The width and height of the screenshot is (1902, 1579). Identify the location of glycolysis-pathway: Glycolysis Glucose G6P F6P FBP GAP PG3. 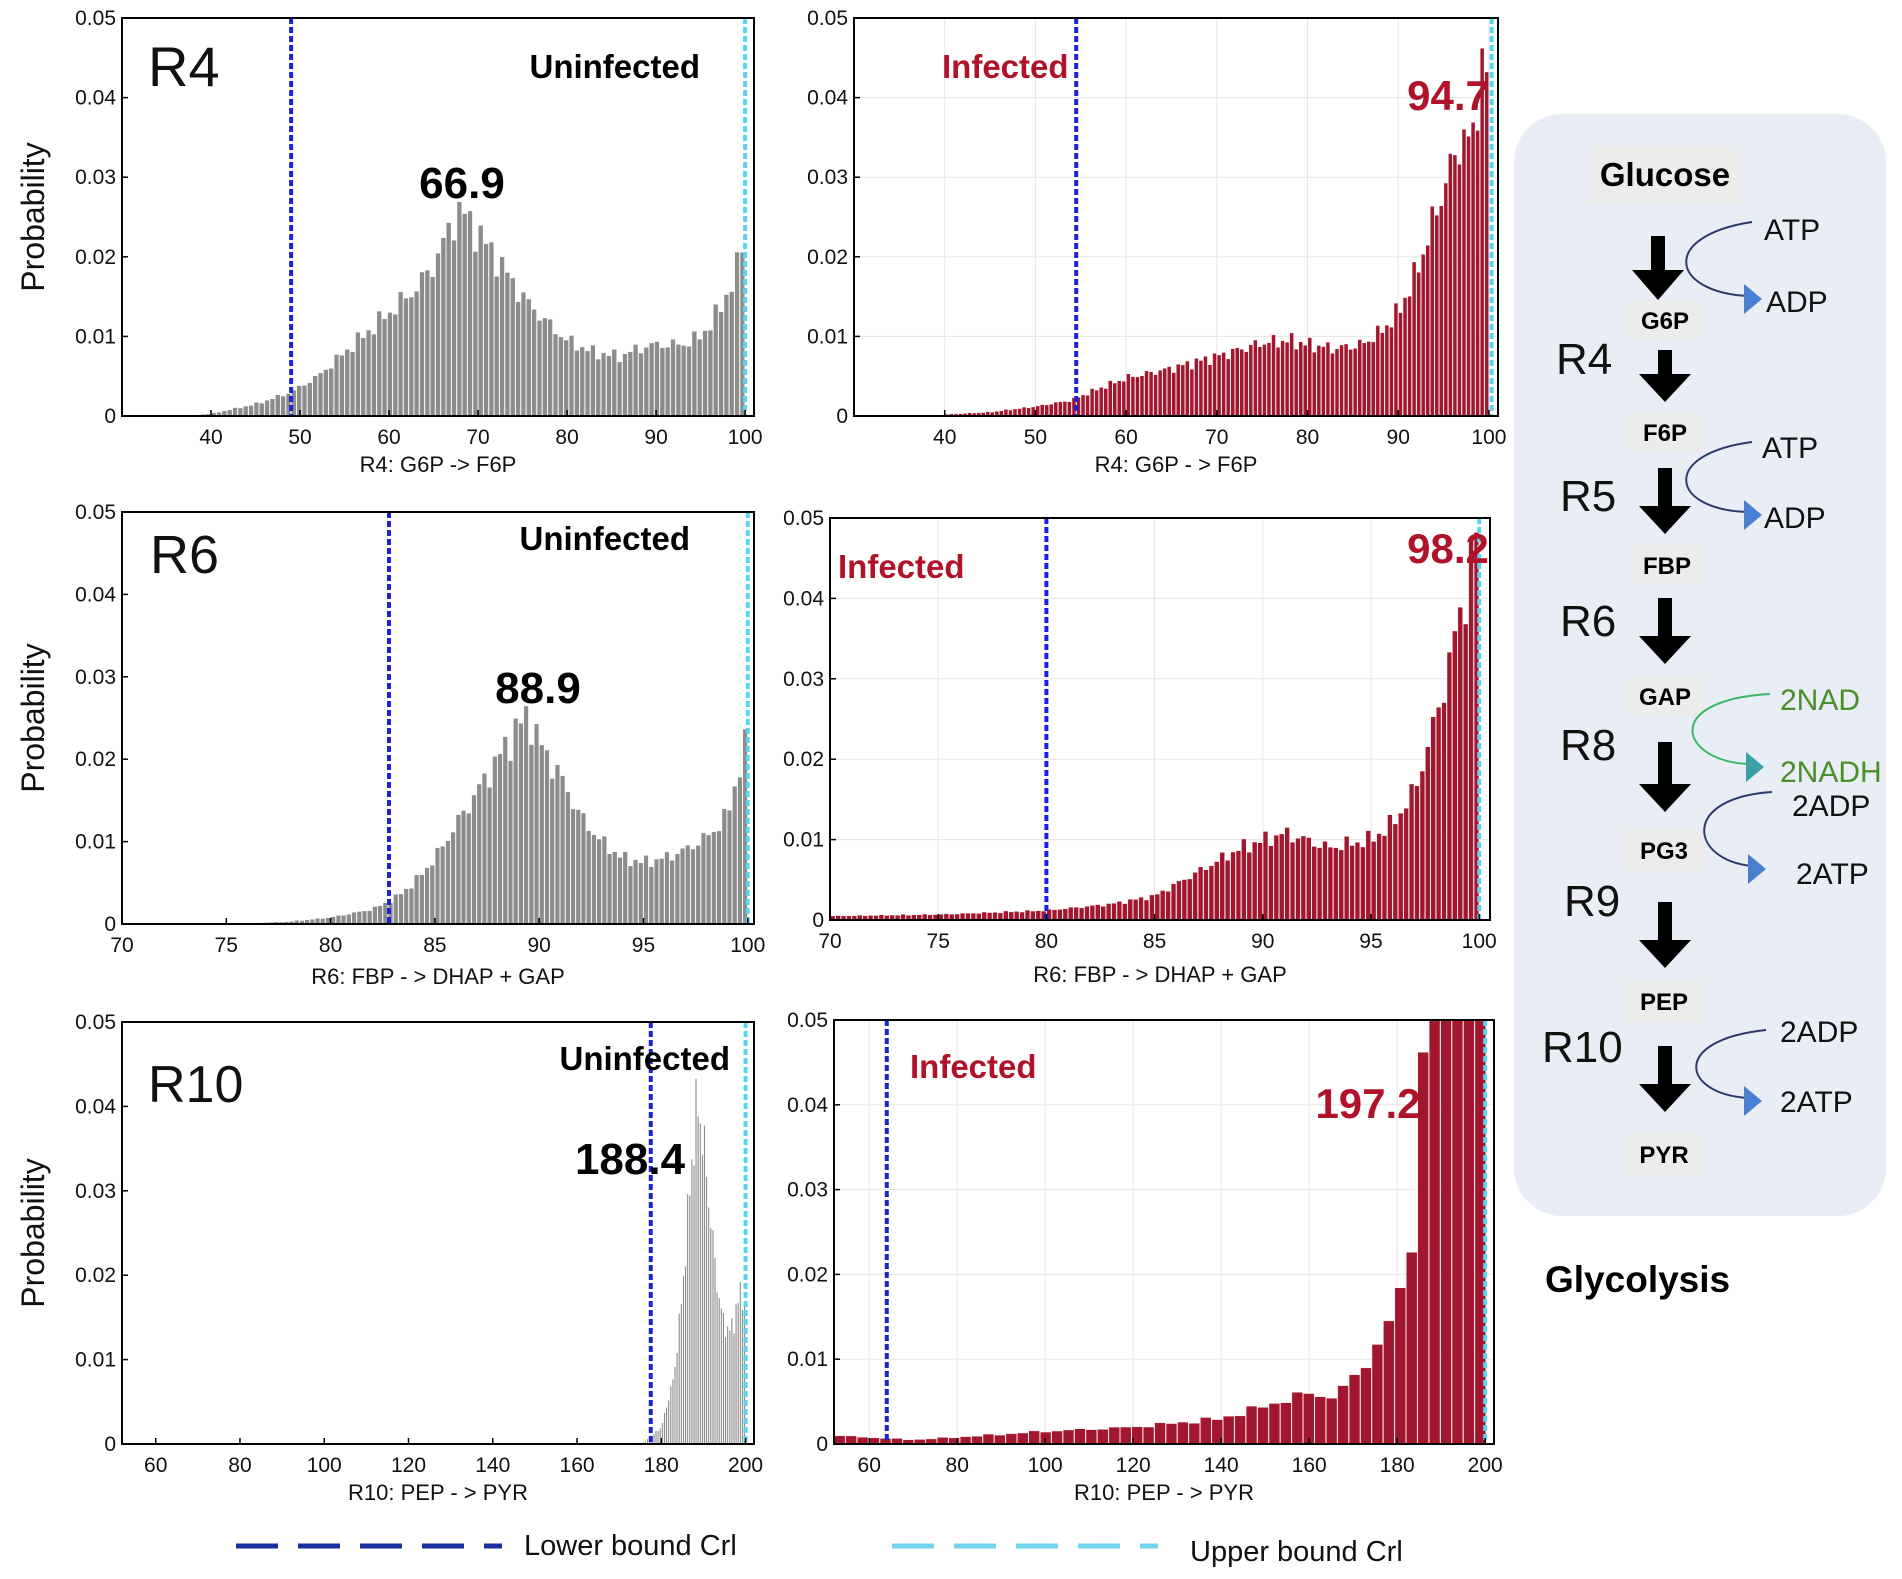
(1700, 707).